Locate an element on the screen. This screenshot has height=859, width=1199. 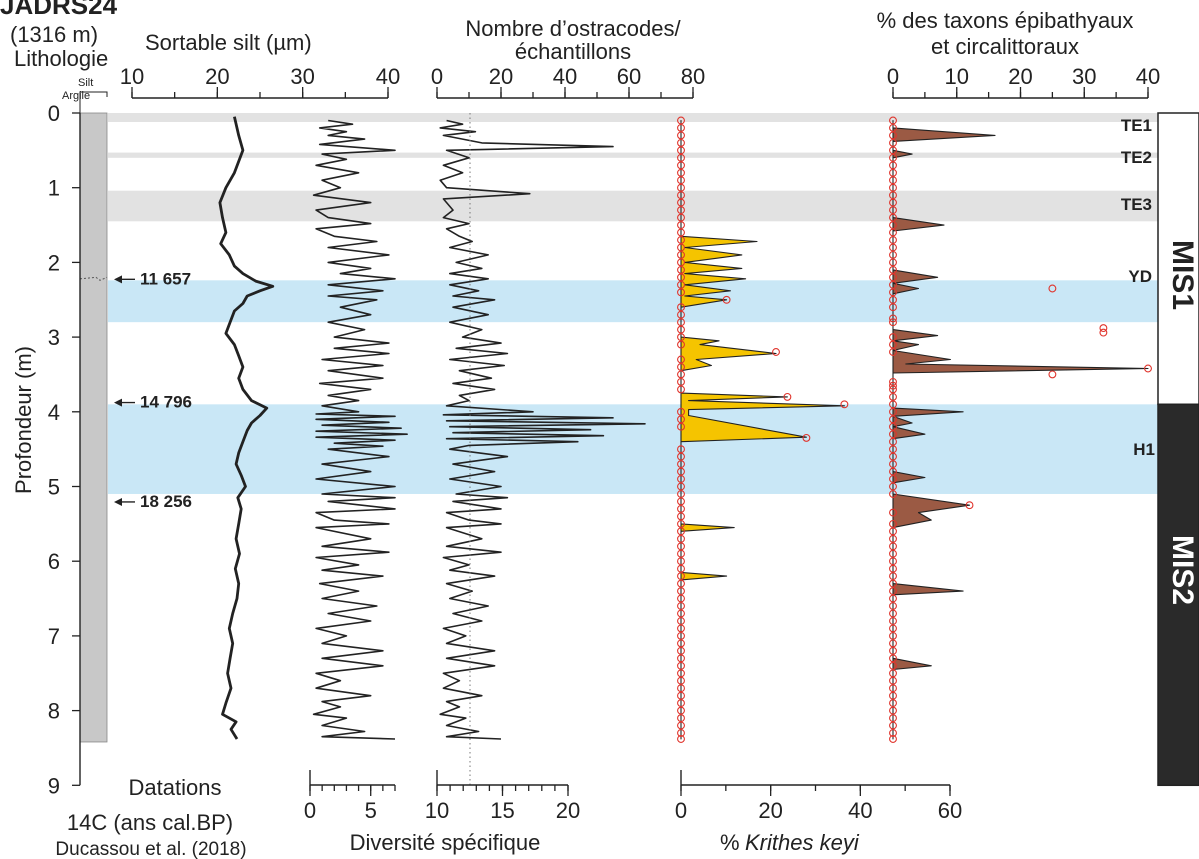
y-axis-label: Profondeur (m) is located at coordinates (23, 420).